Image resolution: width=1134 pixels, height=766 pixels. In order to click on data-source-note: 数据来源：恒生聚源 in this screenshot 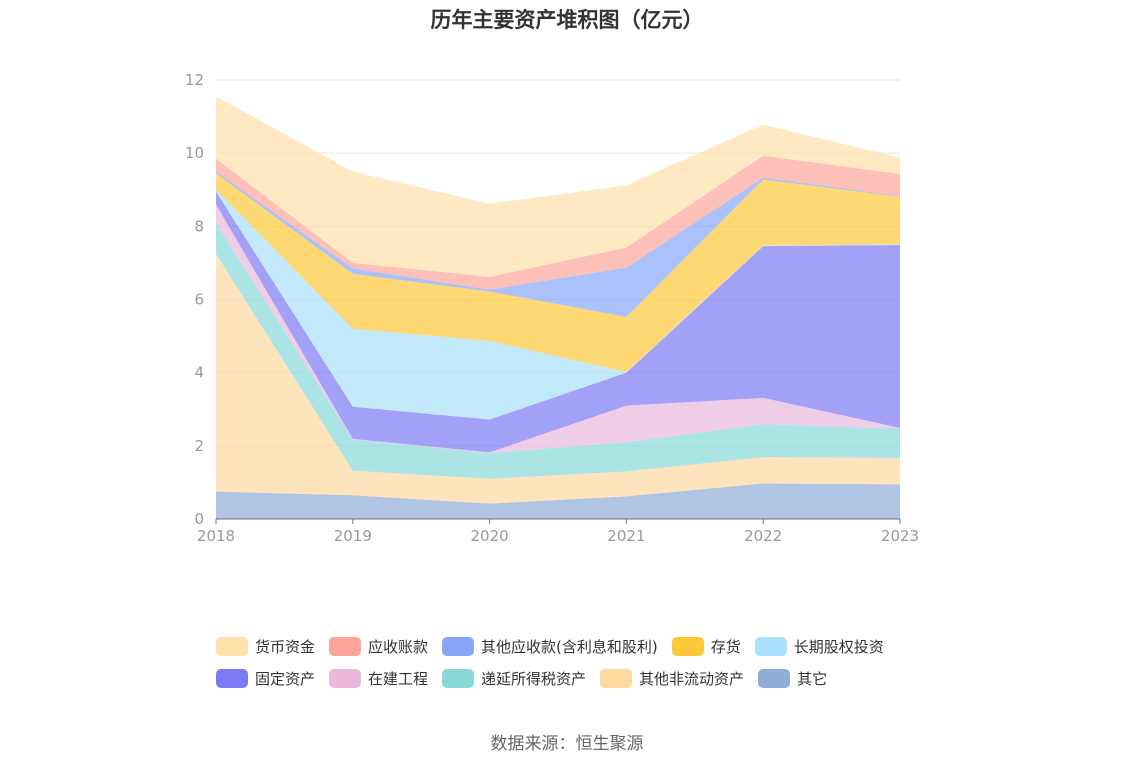, I will do `click(567, 744)`.